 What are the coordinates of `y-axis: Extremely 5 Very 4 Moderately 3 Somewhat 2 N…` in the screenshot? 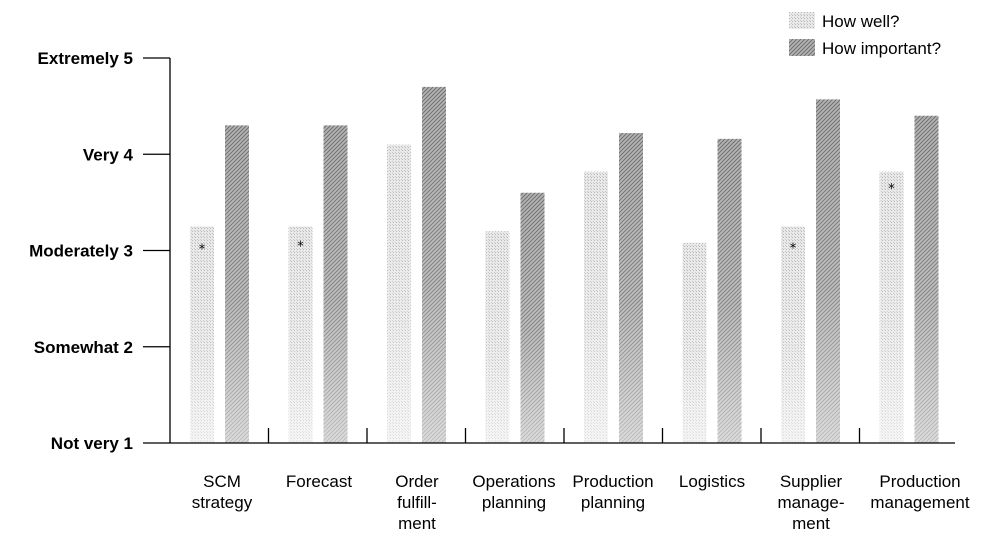 It's located at (100, 251).